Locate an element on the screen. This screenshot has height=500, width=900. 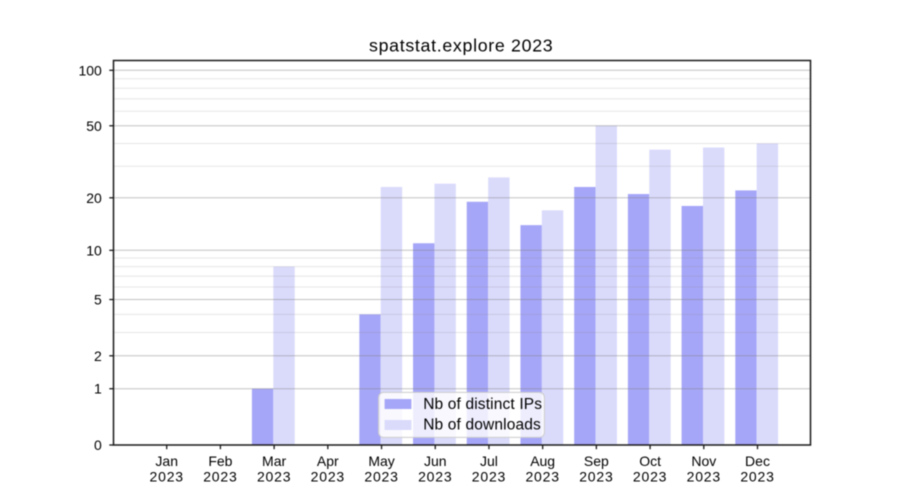
svg-text: 20 is located at coordinates (94, 198).